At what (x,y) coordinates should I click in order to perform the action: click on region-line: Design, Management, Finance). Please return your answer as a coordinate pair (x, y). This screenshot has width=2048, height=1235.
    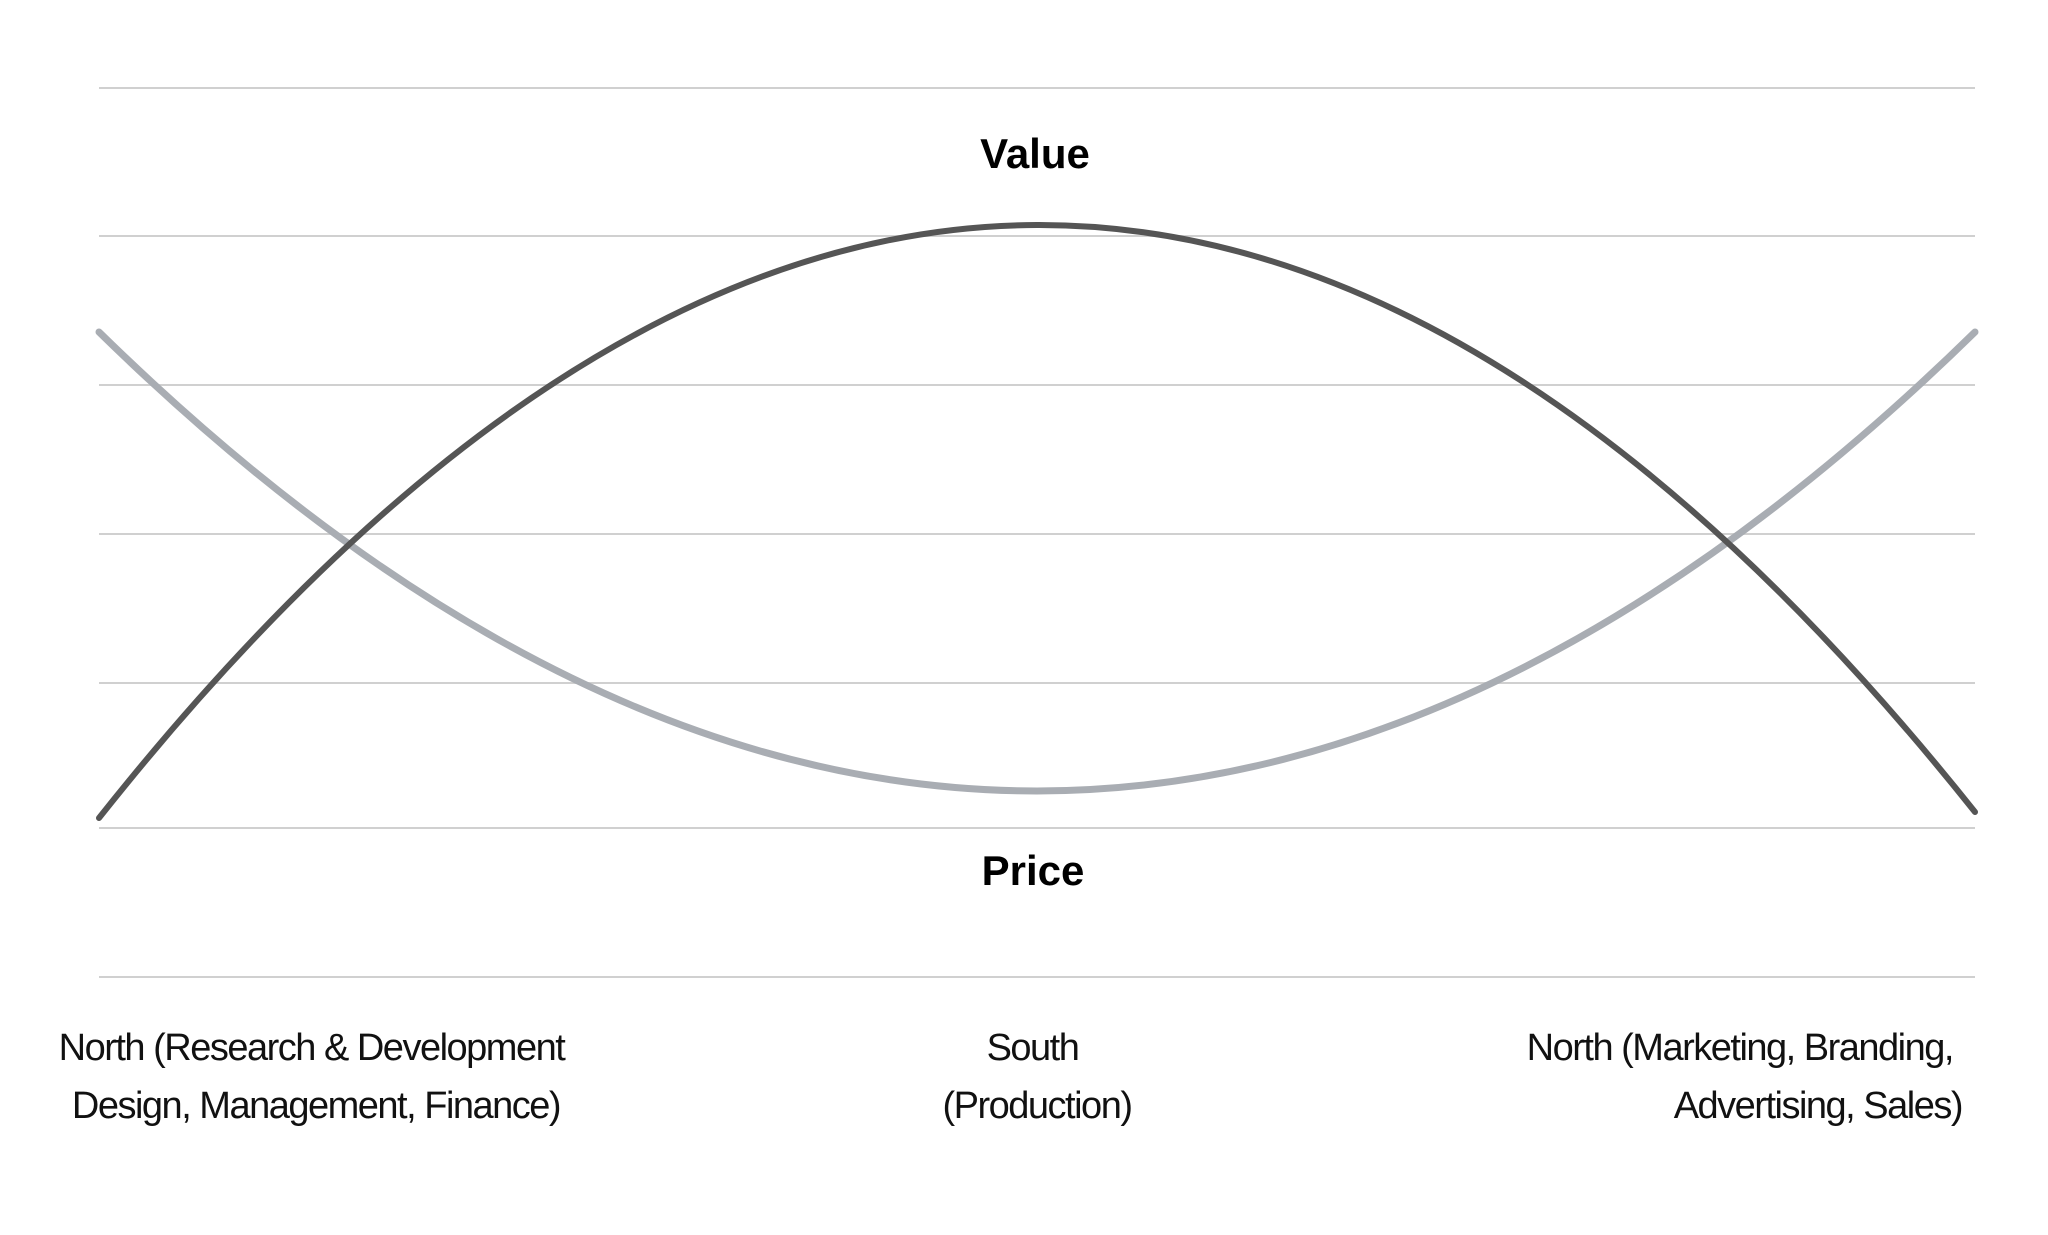
    Looking at the image, I should click on (316, 1106).